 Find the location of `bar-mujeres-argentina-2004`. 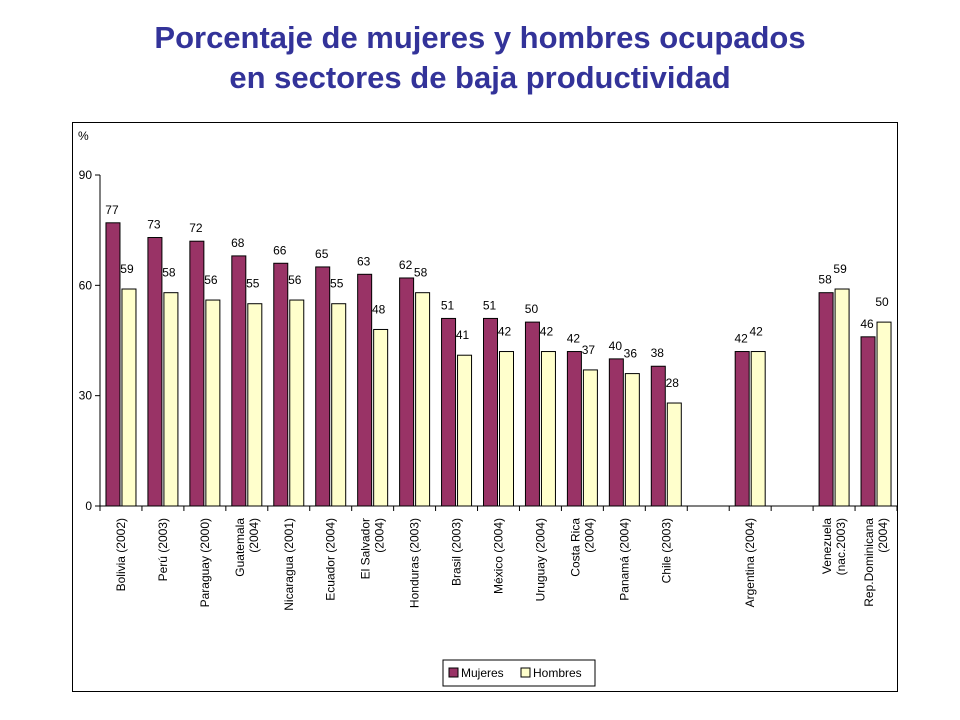

bar-mujeres-argentina-2004 is located at coordinates (742, 429).